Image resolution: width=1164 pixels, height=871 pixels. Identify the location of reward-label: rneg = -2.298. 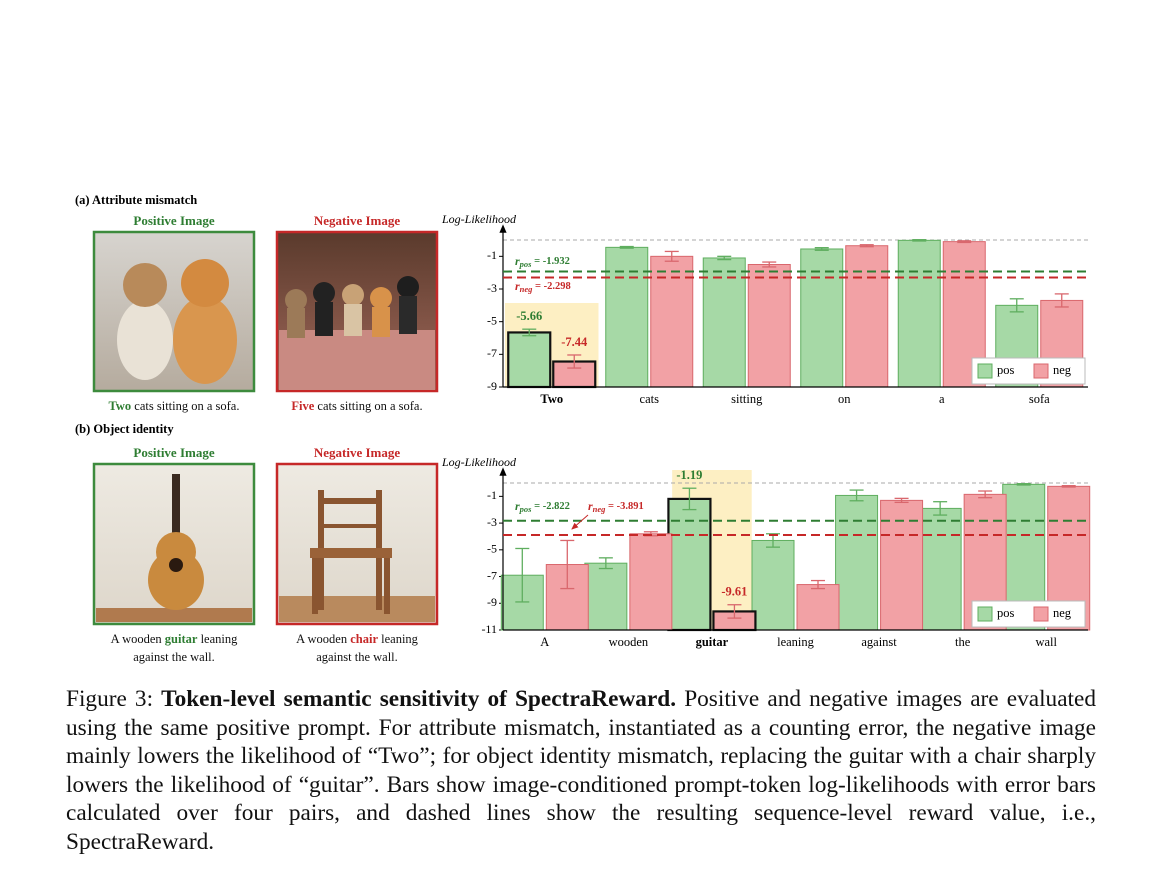
(543, 286).